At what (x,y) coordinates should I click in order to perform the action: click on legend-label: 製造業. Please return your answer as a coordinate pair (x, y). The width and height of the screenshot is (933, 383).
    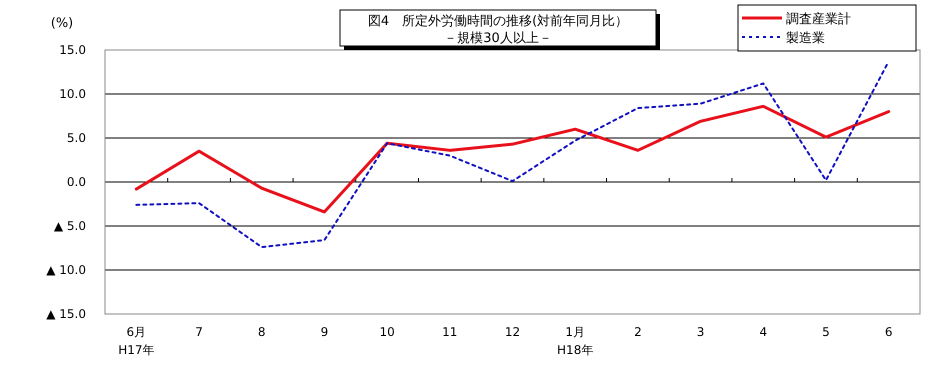
    Looking at the image, I should click on (805, 38).